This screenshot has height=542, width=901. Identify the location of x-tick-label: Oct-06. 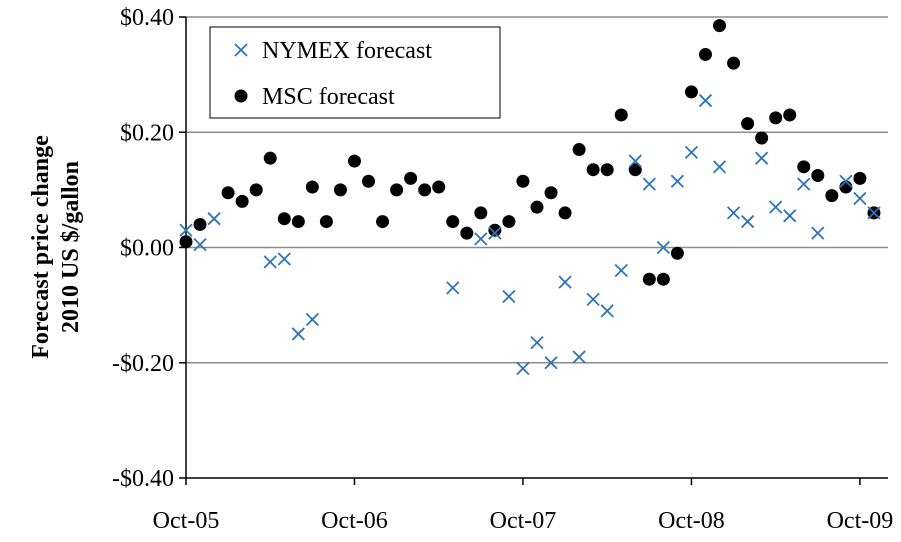
(354, 521).